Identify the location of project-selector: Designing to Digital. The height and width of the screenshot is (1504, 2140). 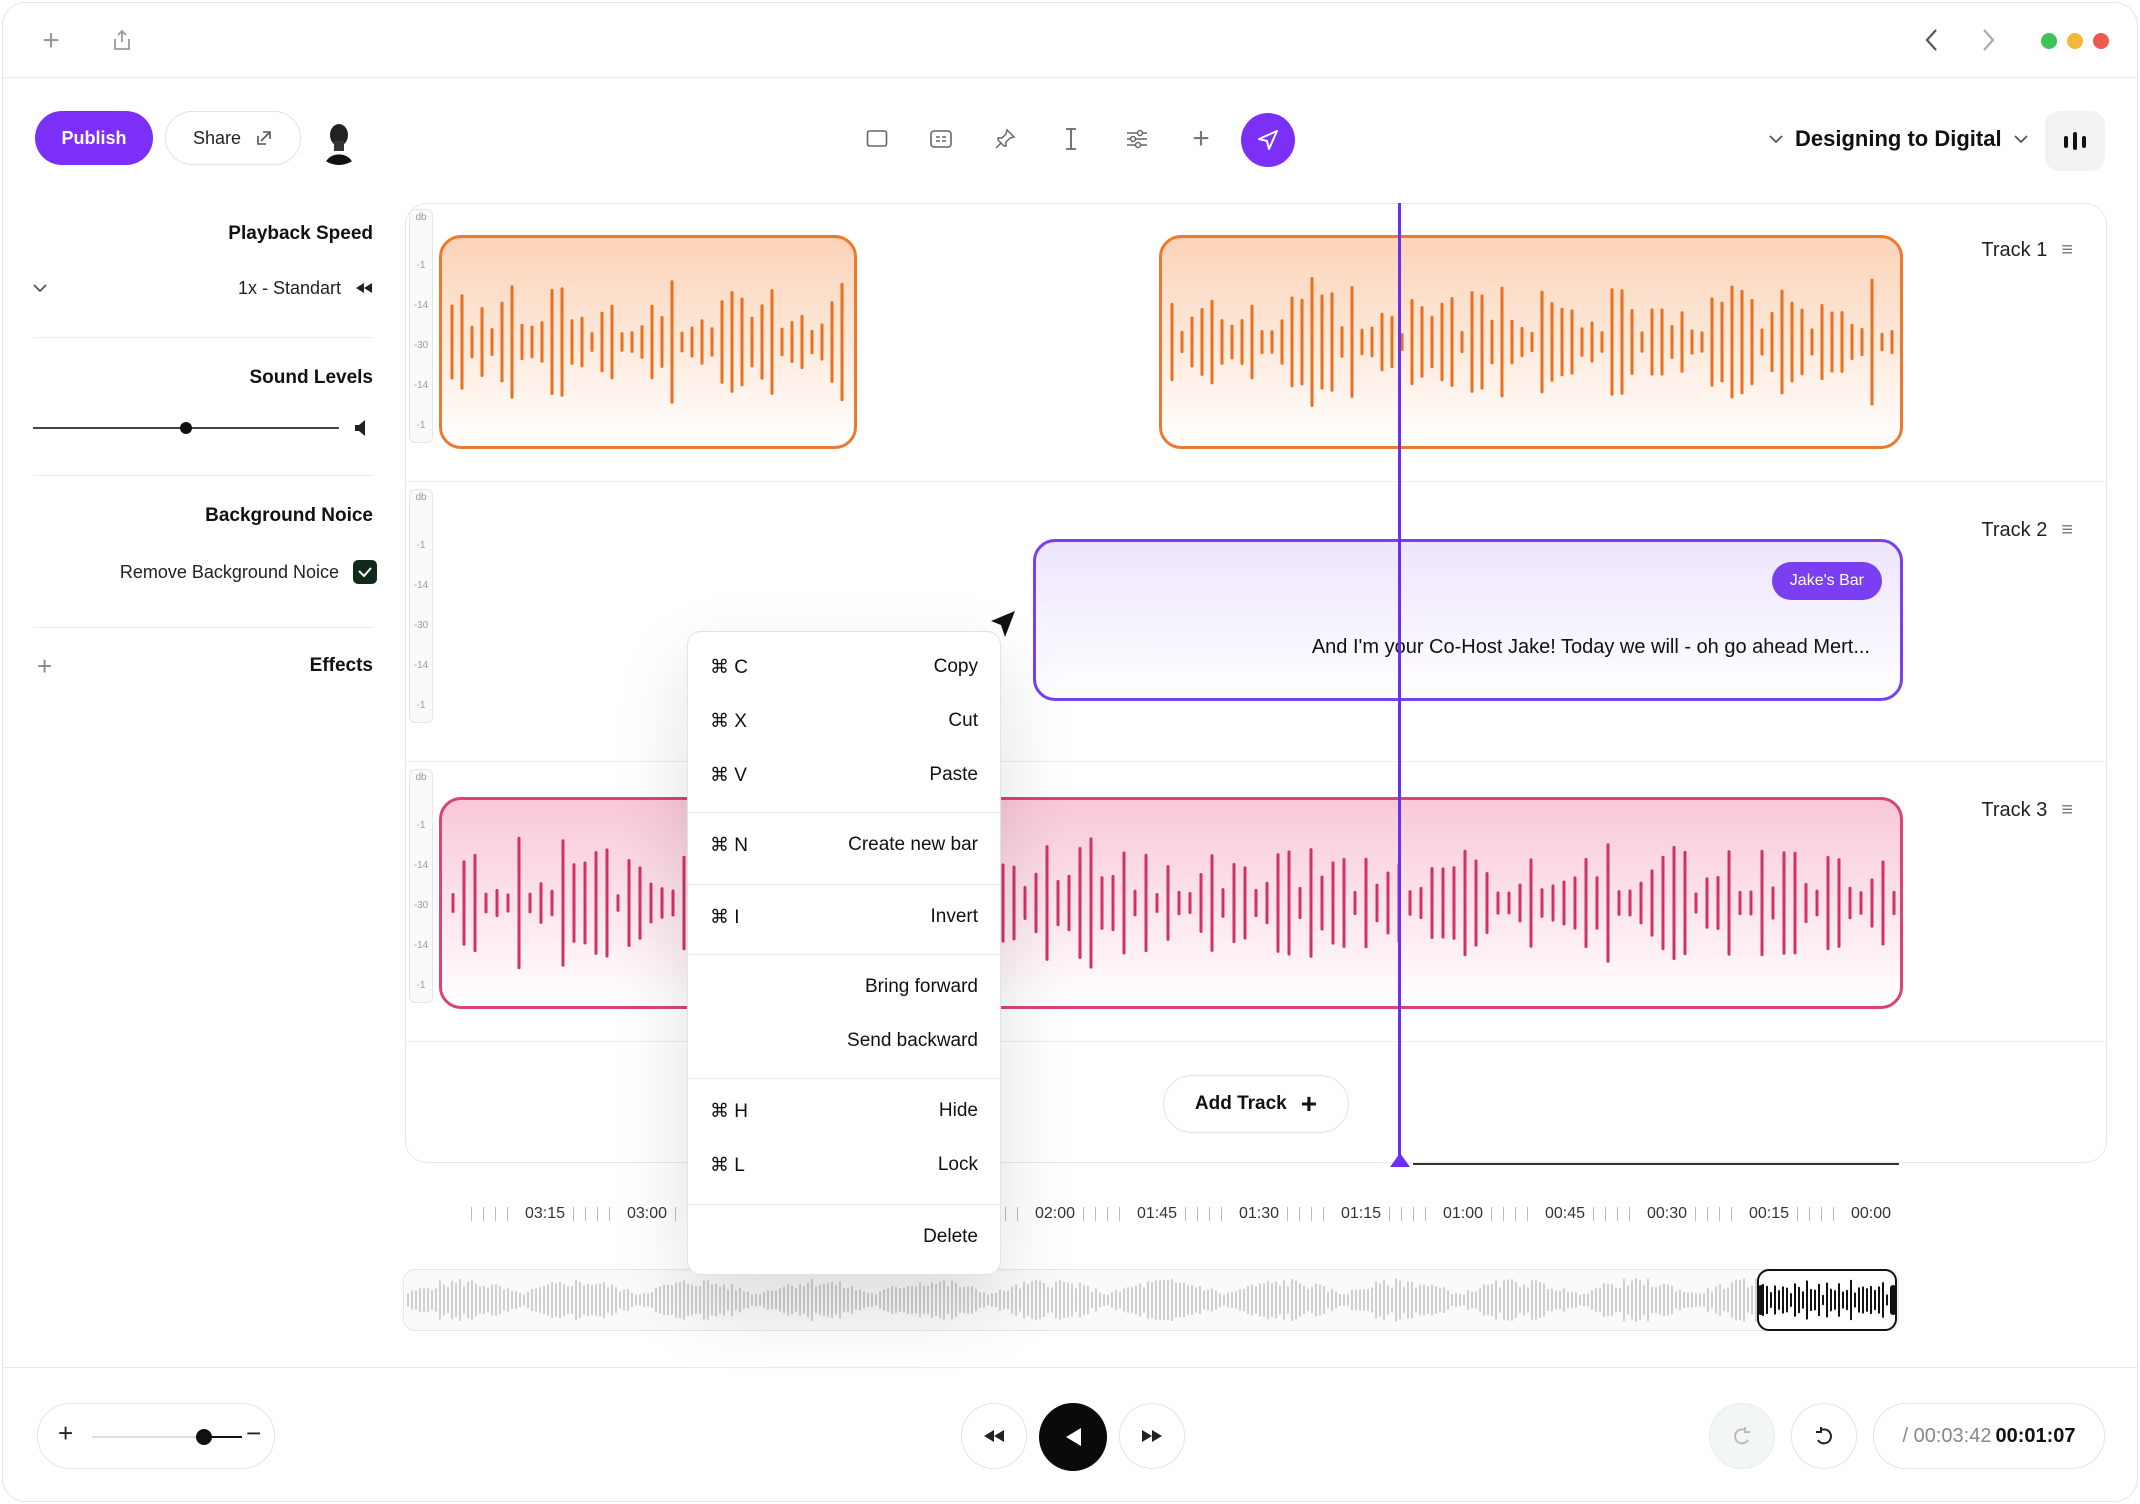
(1904, 139).